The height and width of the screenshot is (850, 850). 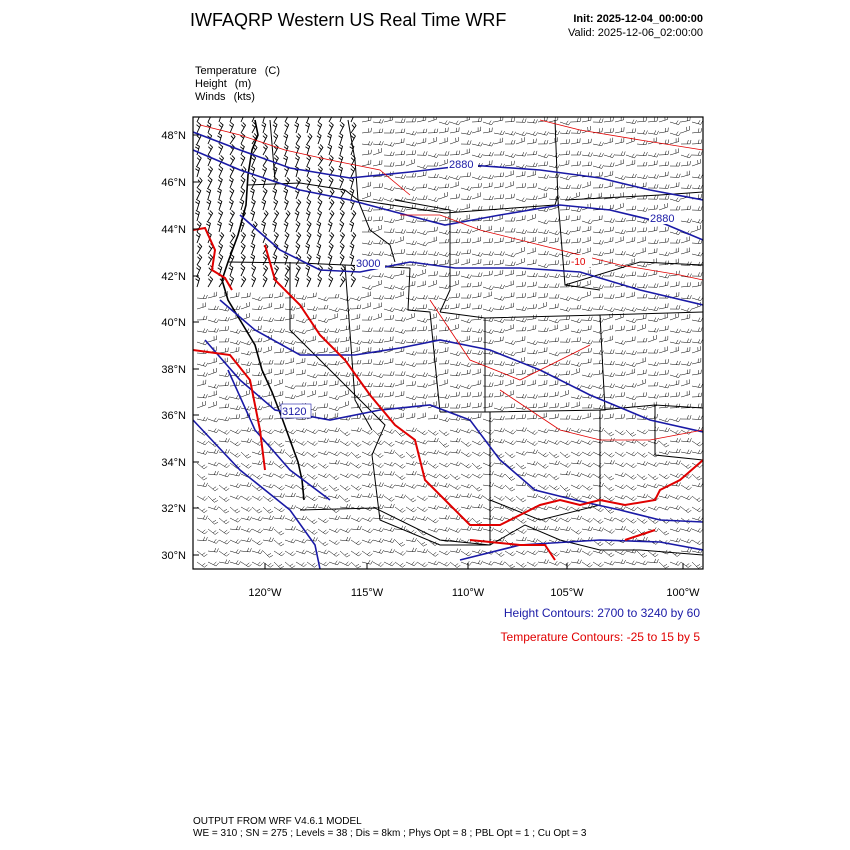 What do you see at coordinates (367, 593) in the screenshot?
I see `lon-label: 115°W` at bounding box center [367, 593].